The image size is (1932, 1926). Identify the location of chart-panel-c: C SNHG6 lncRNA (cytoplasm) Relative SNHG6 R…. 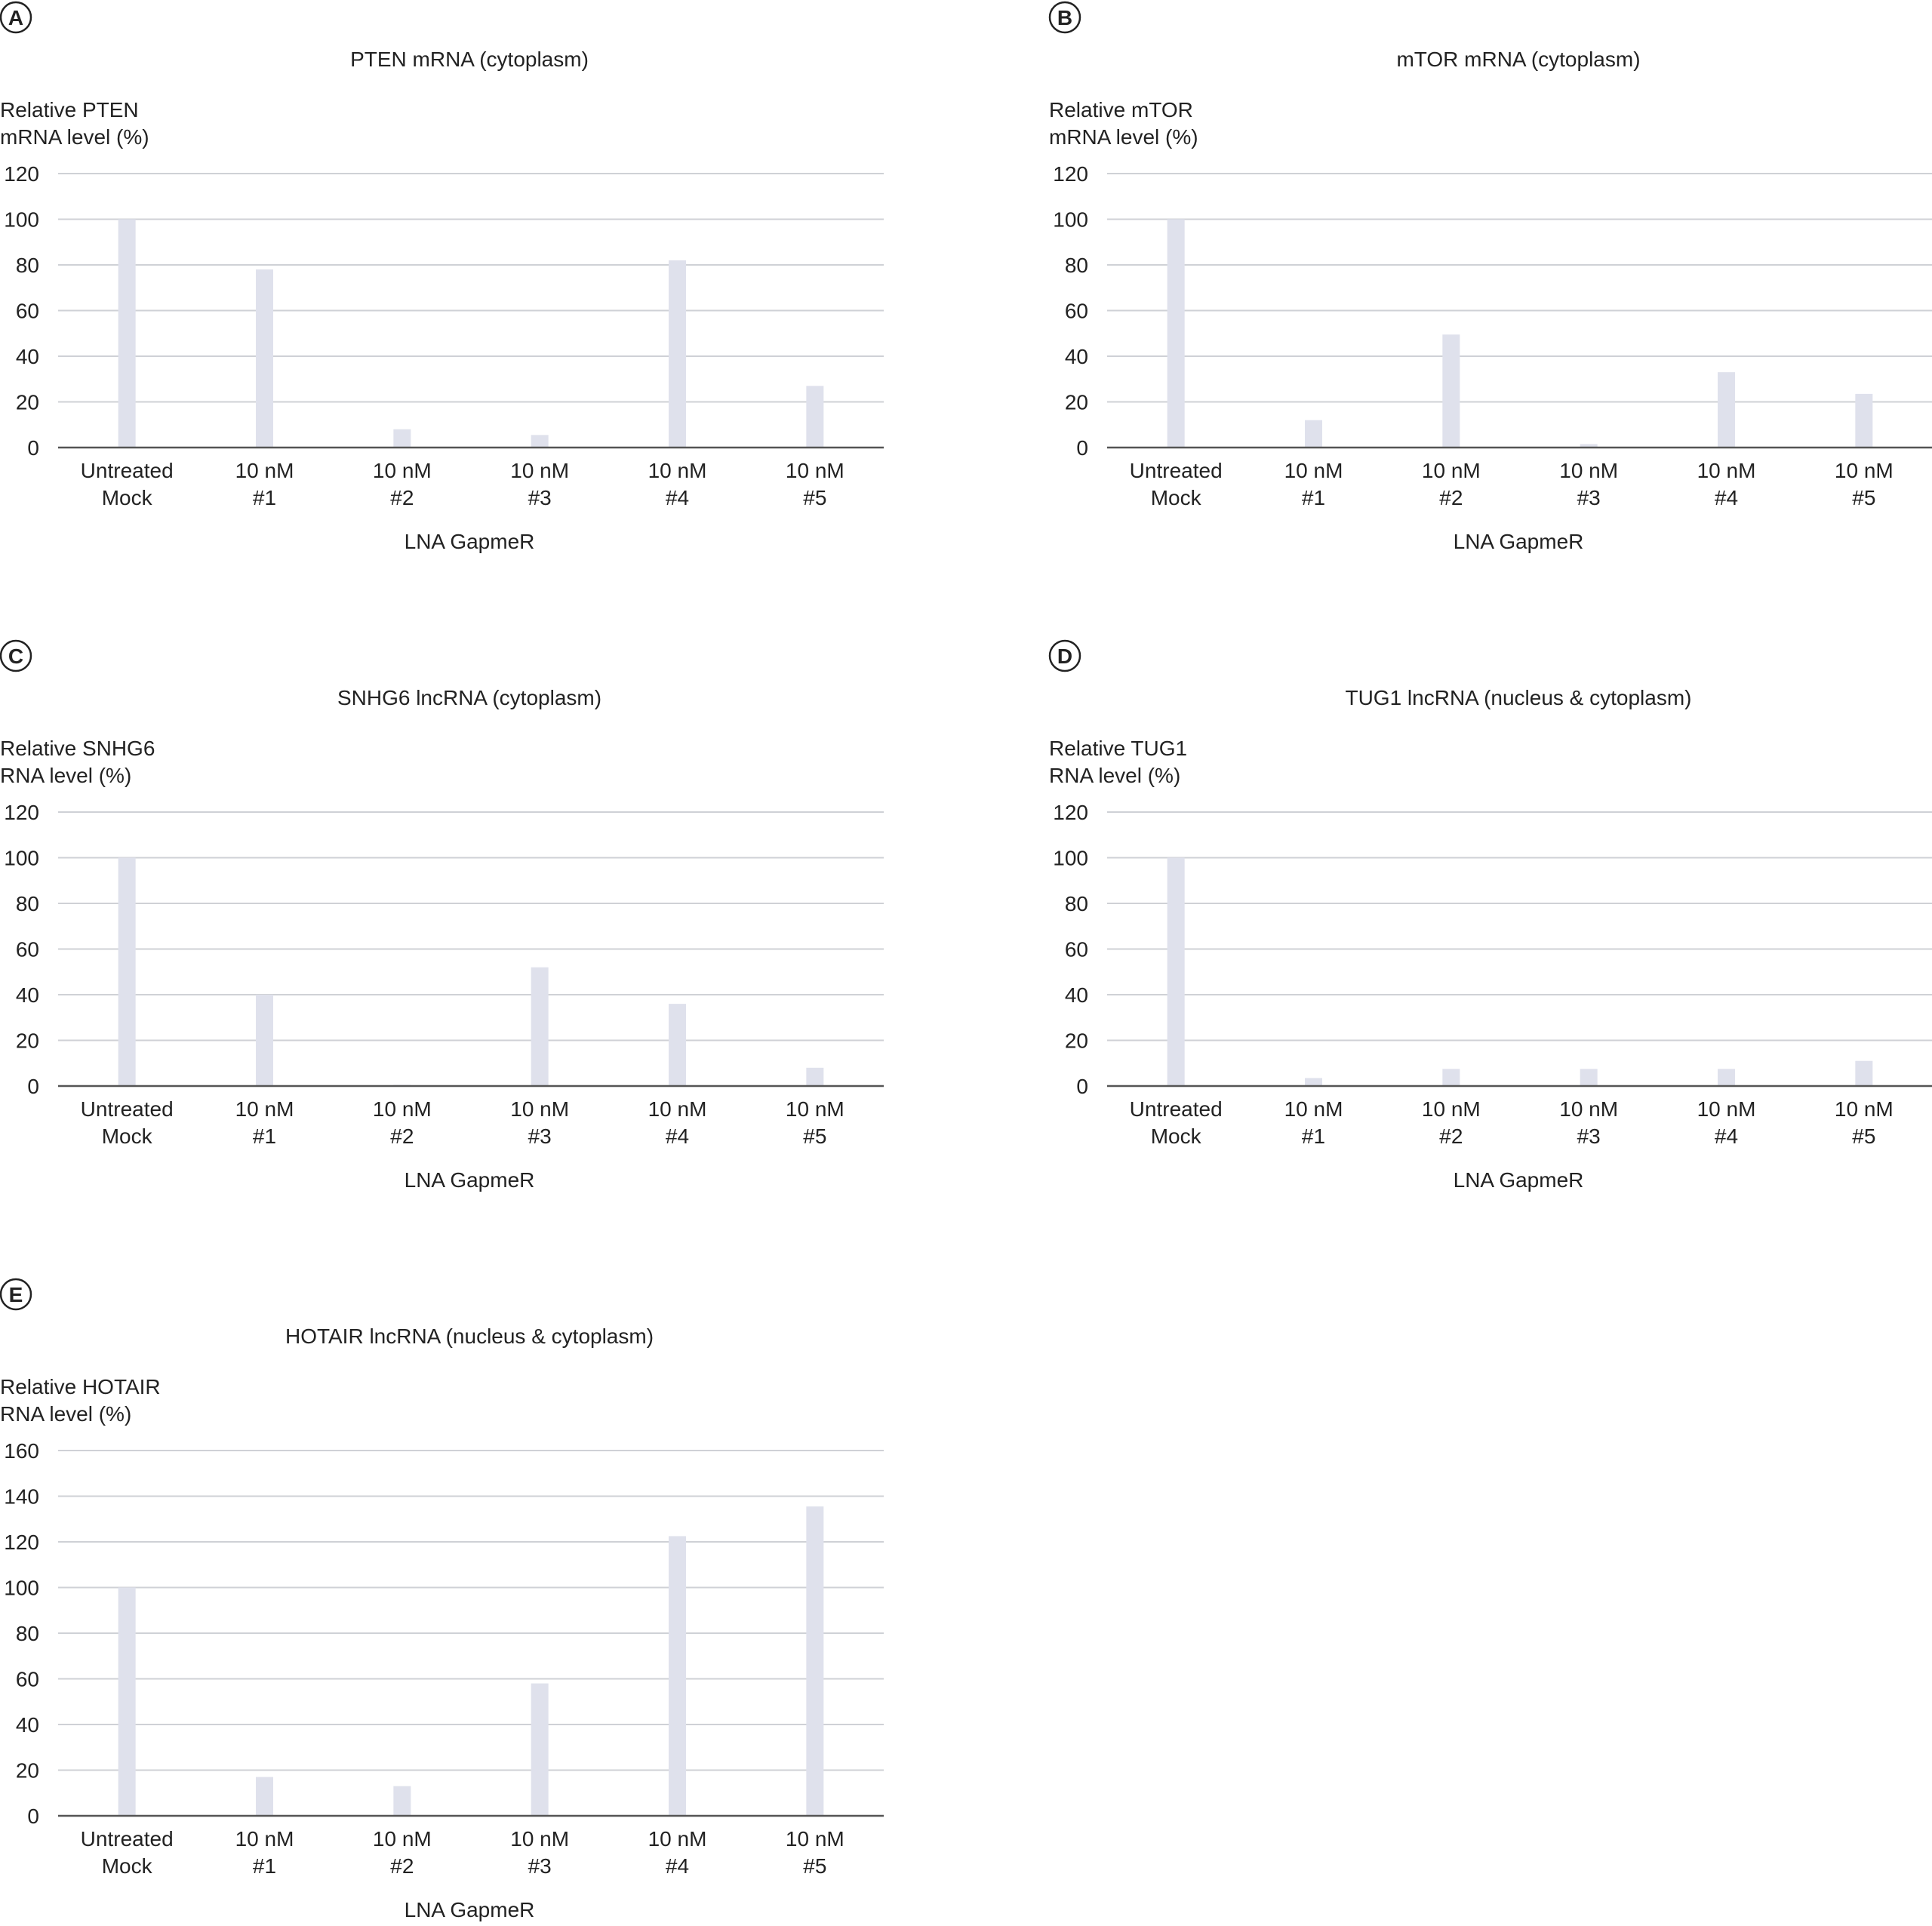
(442, 915).